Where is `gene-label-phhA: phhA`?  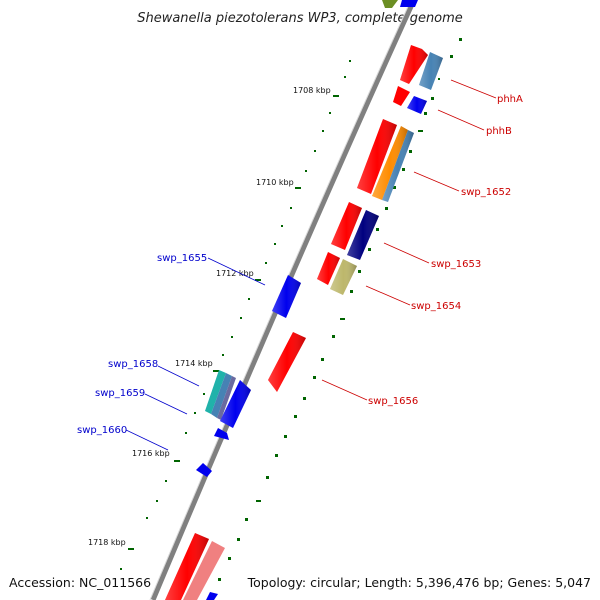 gene-label-phhA: phhA is located at coordinates (510, 99).